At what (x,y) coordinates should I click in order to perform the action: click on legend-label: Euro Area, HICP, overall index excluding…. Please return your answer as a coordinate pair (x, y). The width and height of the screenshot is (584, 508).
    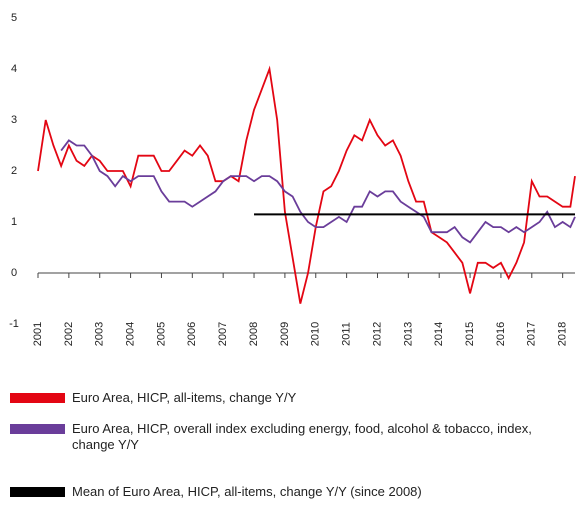
    Looking at the image, I should click on (302, 436).